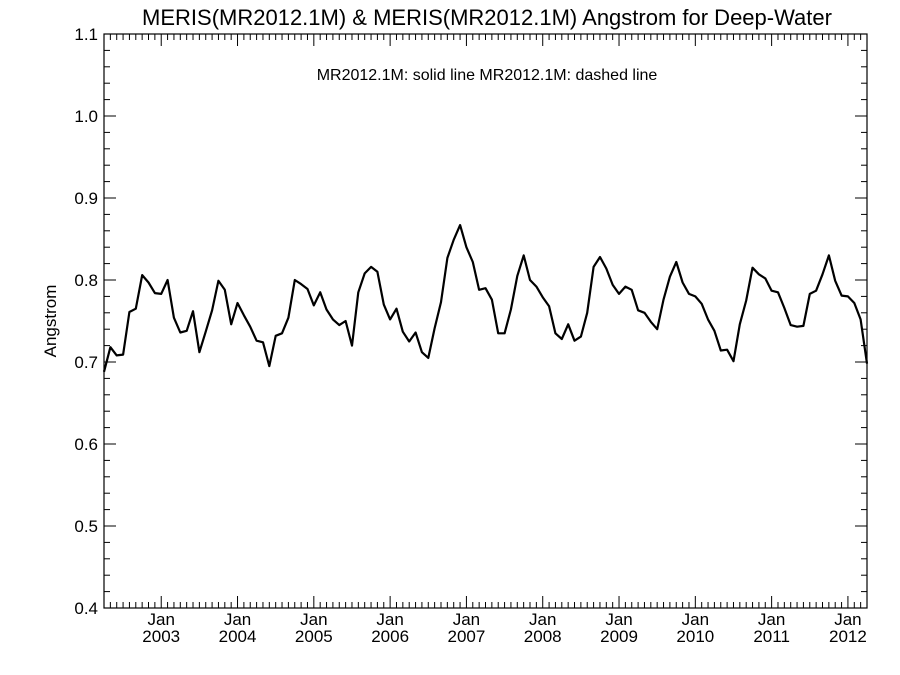 Image resolution: width=900 pixels, height=675 pixels. What do you see at coordinates (390, 636) in the screenshot?
I see `x-tick-label-year: 2006` at bounding box center [390, 636].